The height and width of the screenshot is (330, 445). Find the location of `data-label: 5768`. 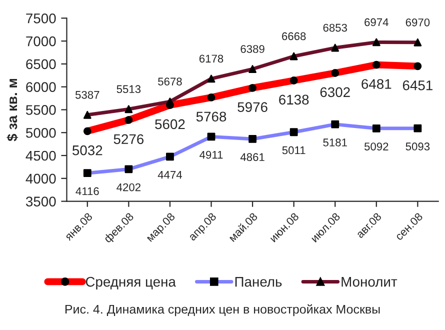

data-label: 5768 is located at coordinates (211, 117).